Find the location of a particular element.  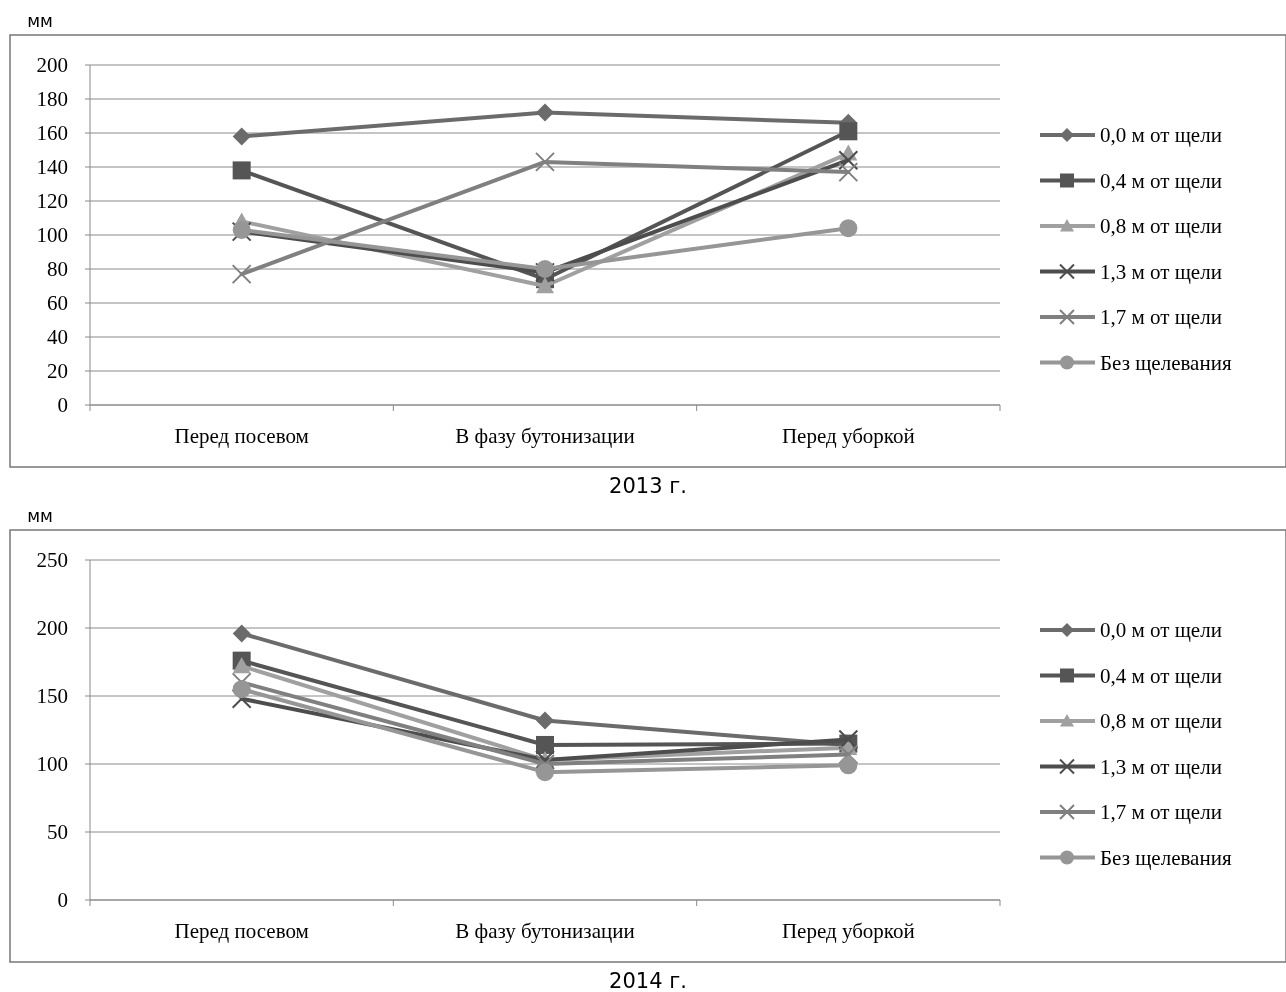

y-tick-label: 50 is located at coordinates (57, 832).